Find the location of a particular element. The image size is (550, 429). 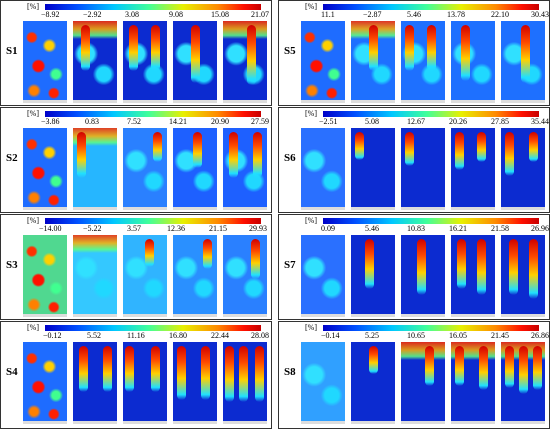

tick-label: 21.45 is located at coordinates (500, 335).